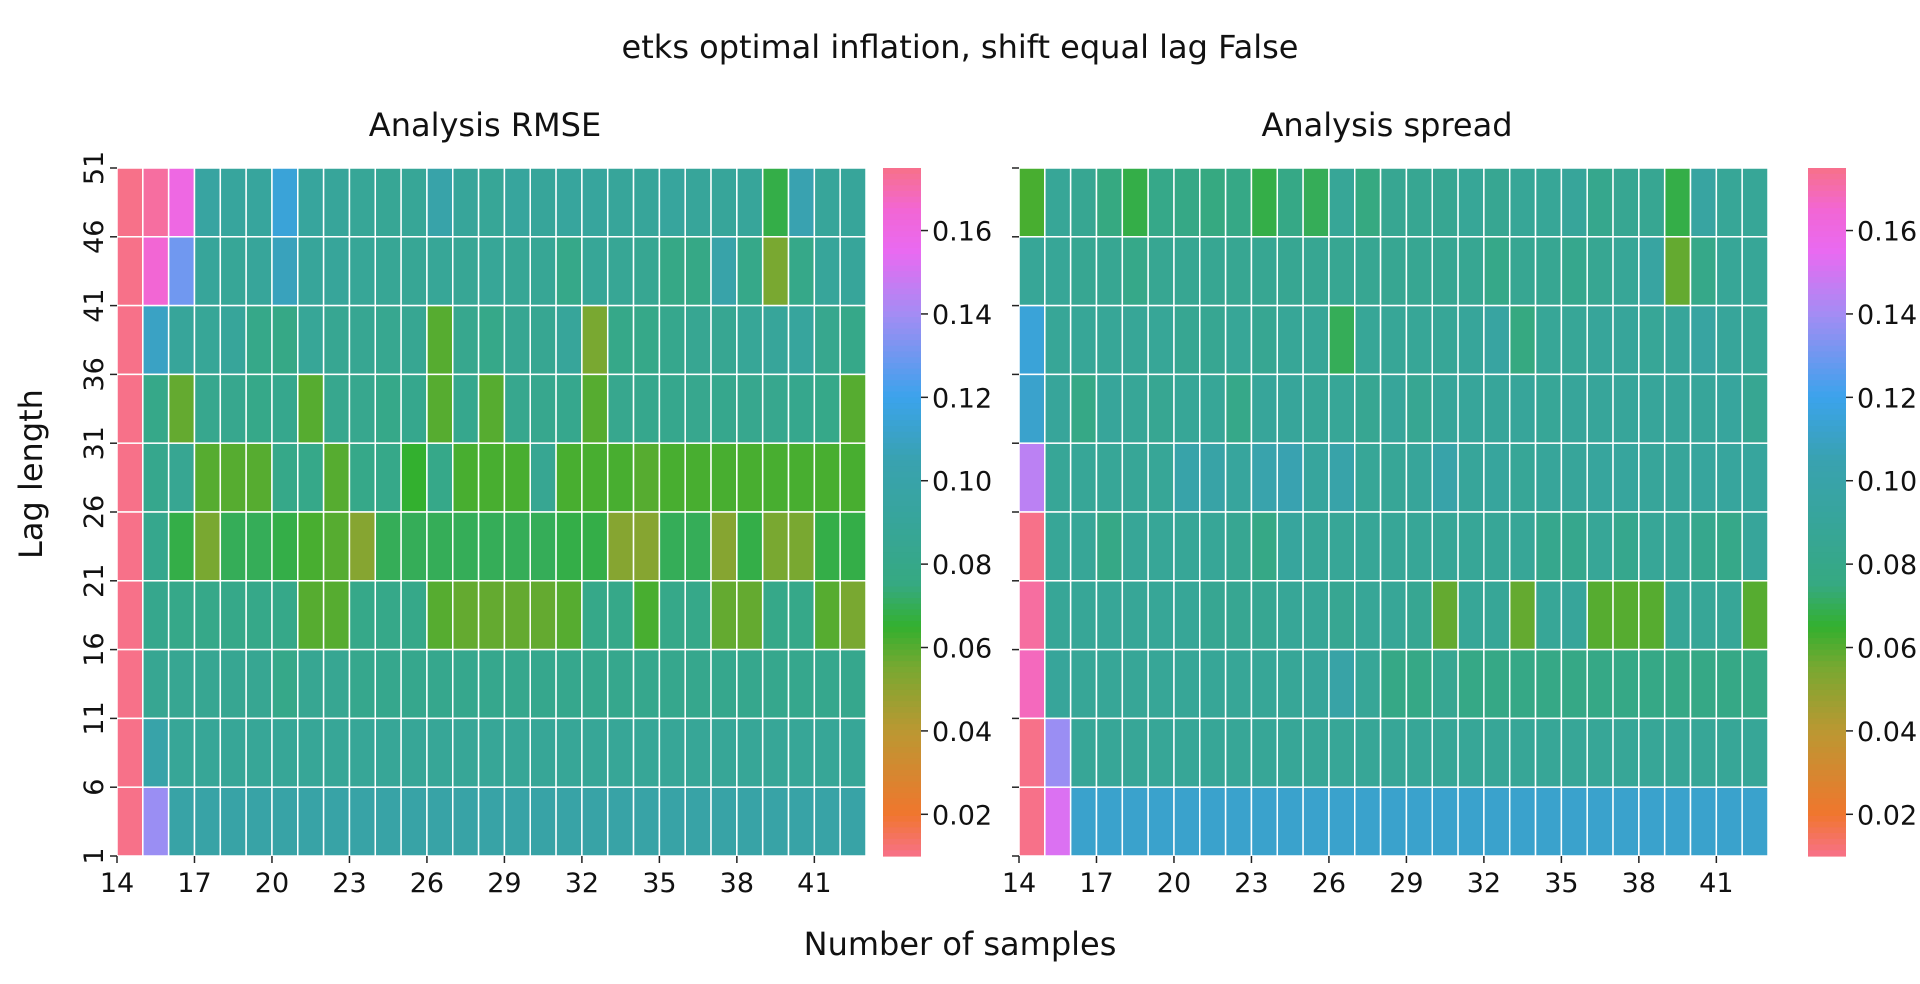 This screenshot has width=1920, height=984. Describe the element at coordinates (94, 787) in the screenshot. I see `y-tick-label: 6` at that location.